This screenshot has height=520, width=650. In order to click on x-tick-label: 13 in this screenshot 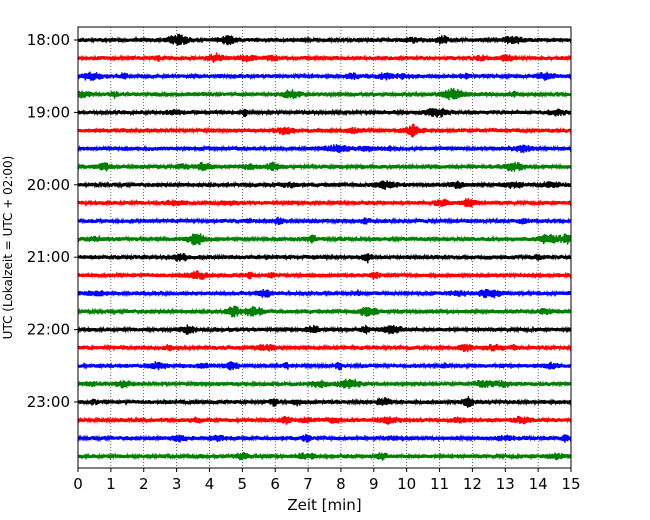, I will do `click(505, 484)`.